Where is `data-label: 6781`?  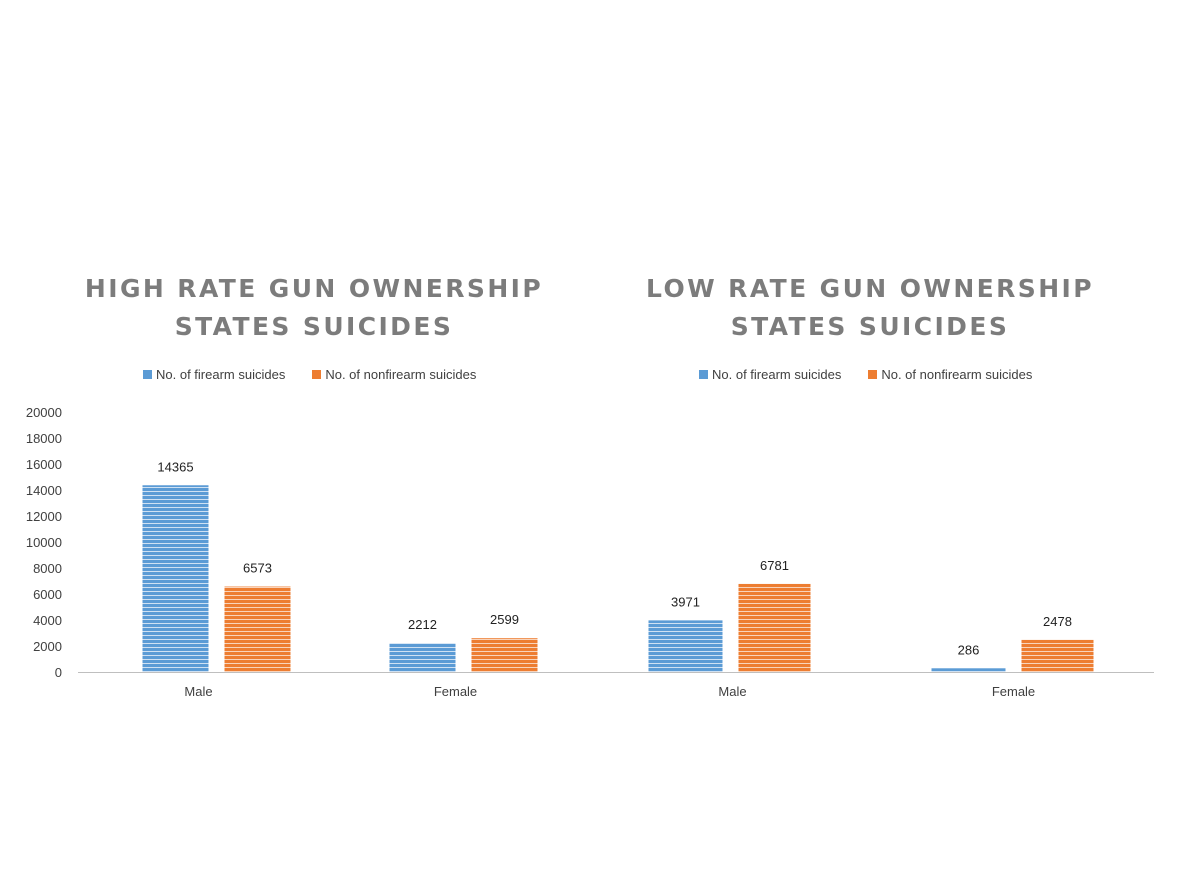
data-label: 6781 is located at coordinates (774, 565).